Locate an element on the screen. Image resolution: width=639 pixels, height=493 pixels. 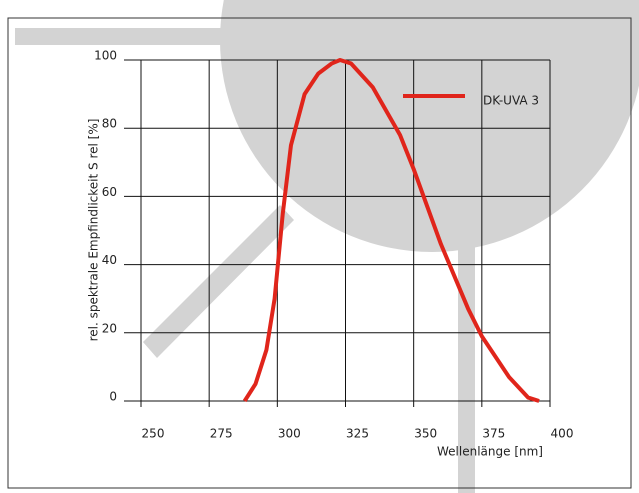
x-tick-label: 300 is located at coordinates (289, 434).